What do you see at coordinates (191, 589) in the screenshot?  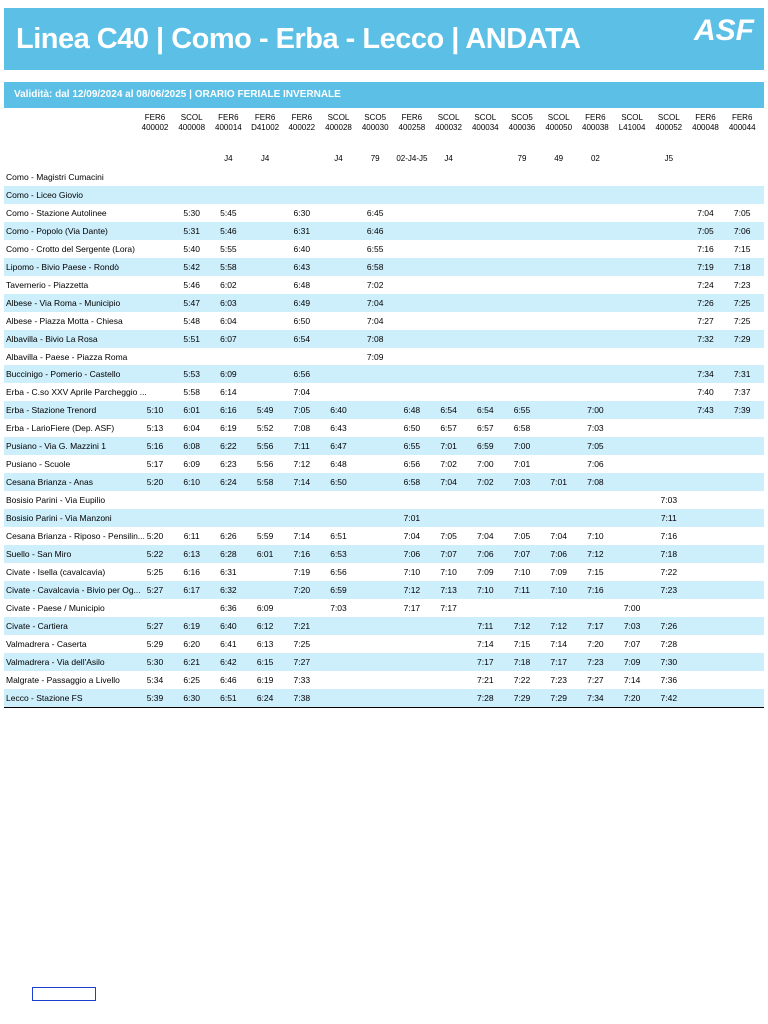 I see `time: 6:17` at bounding box center [191, 589].